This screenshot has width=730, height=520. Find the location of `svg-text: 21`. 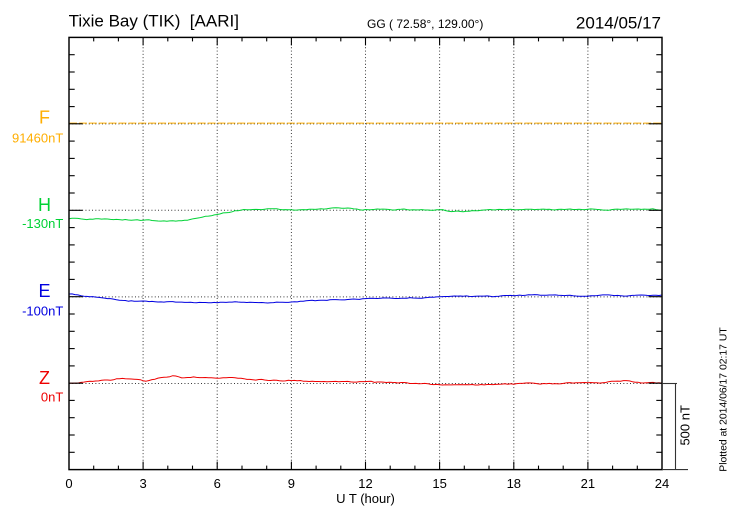

svg-text: 21 is located at coordinates (588, 483).